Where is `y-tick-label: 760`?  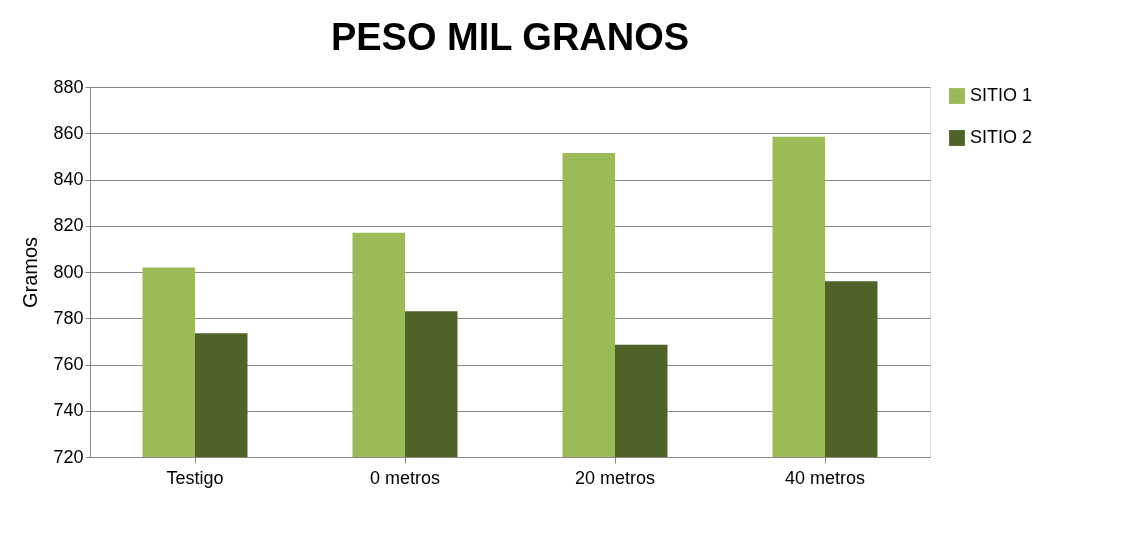
y-tick-label: 760 is located at coordinates (68, 364).